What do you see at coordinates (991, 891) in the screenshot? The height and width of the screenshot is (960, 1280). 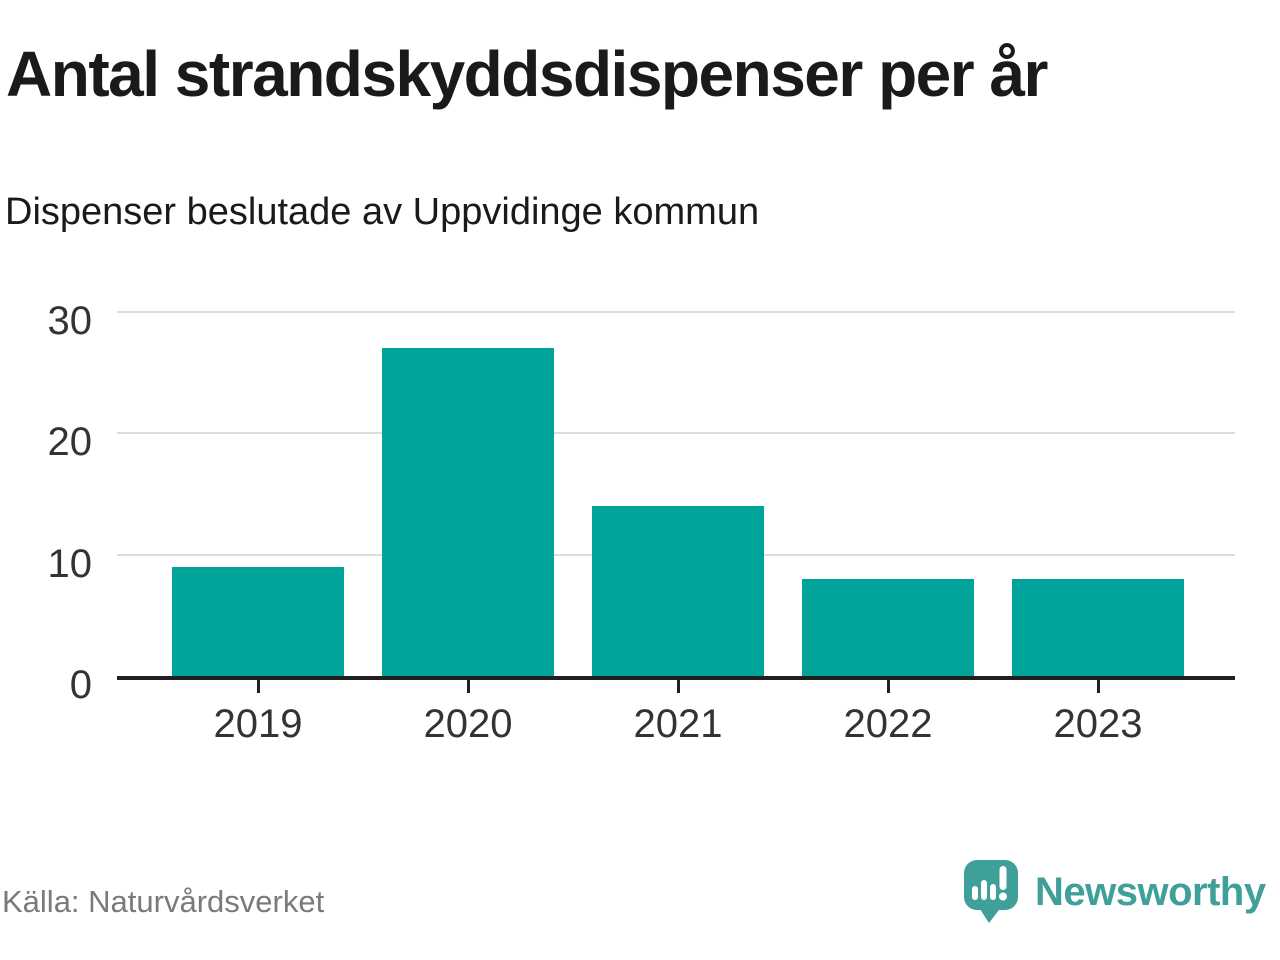 I see `newsworthy-speech-bubble-icon` at bounding box center [991, 891].